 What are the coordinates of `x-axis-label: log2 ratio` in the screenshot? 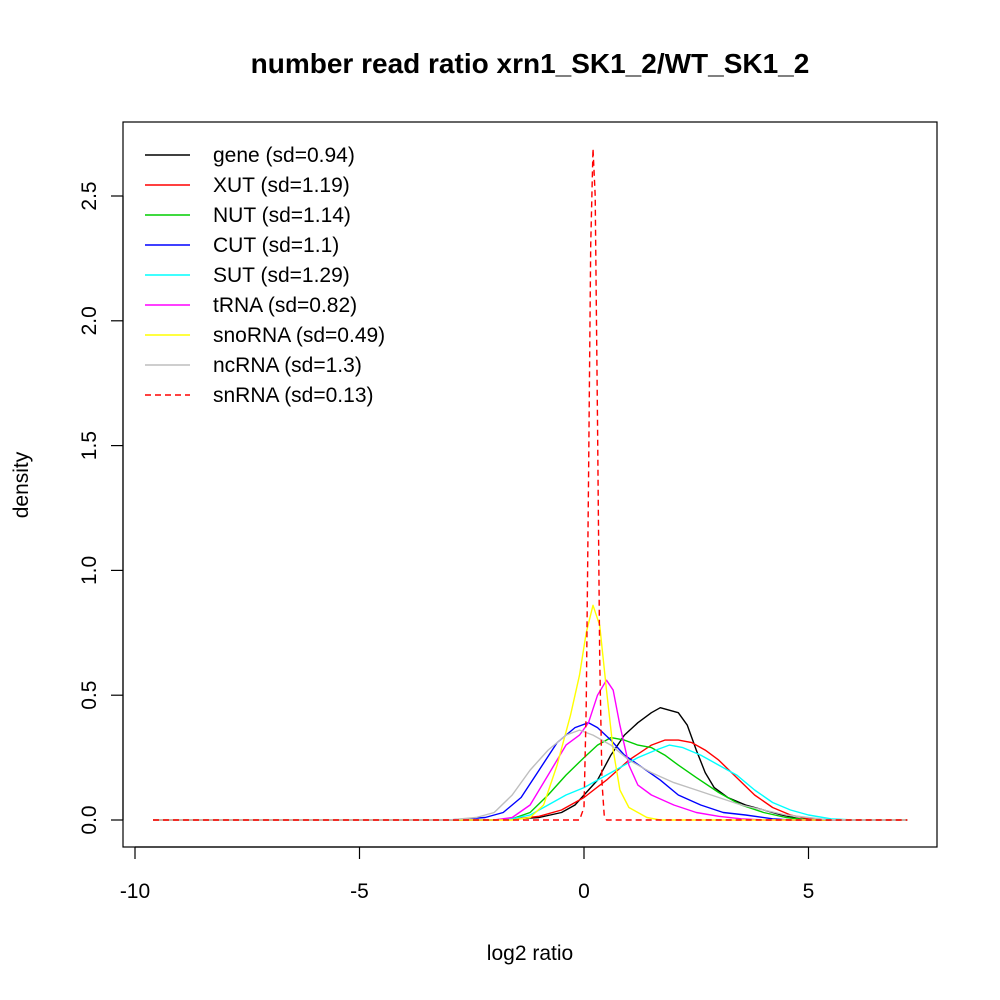 It's located at (530, 953).